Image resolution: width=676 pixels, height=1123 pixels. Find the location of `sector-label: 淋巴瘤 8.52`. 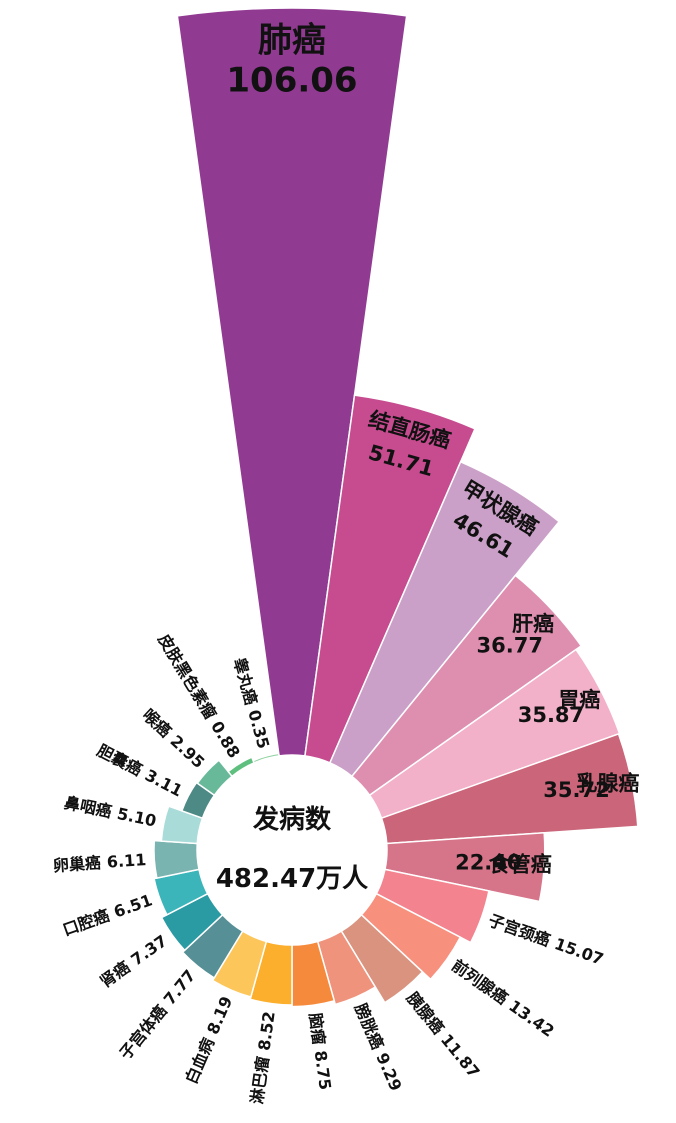

sector-label: 淋巴瘤 8.52 is located at coordinates (263, 1057).